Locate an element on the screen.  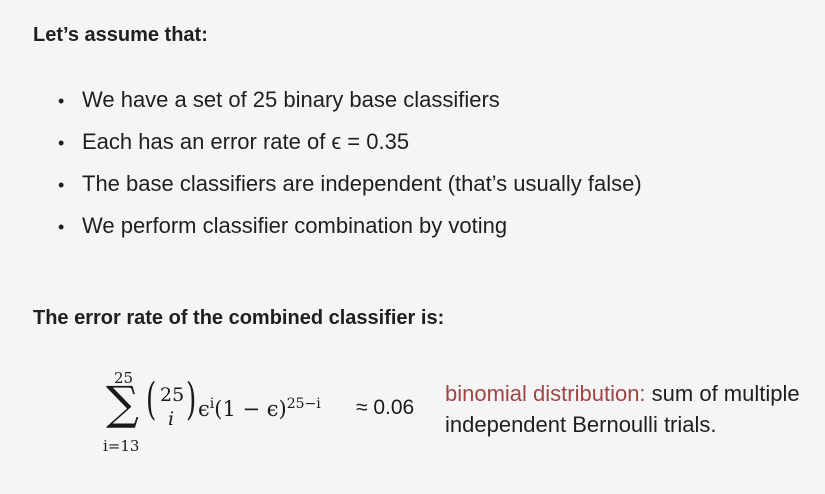
error-rate-formula: 25 ∑ i=13 ( 25 i ) ϵi(1 − ϵ)25−i ≈ 0.06 is located at coordinates (260, 414).